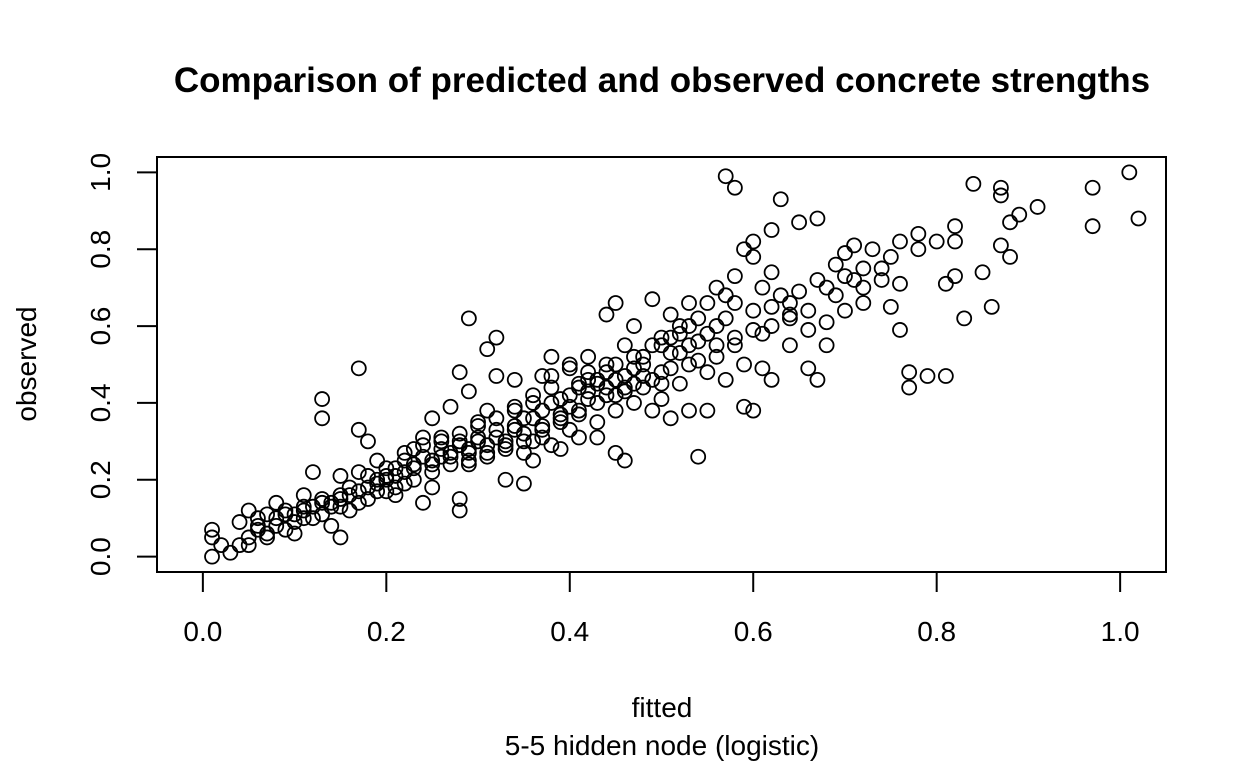  Describe the element at coordinates (569, 631) in the screenshot. I see `x-tick-label: 0.4` at that location.